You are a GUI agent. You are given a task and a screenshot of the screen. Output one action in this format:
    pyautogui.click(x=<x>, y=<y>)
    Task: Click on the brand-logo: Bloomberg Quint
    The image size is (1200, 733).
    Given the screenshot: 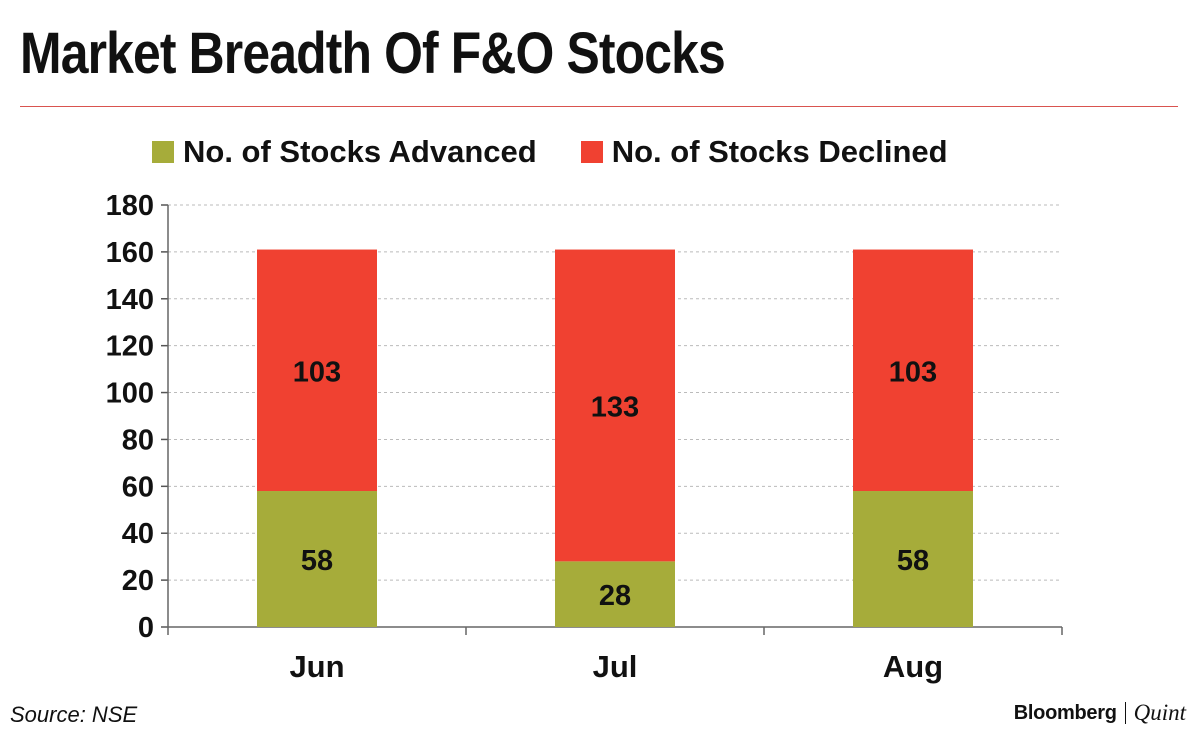 What is the action you would take?
    pyautogui.click(x=1100, y=713)
    